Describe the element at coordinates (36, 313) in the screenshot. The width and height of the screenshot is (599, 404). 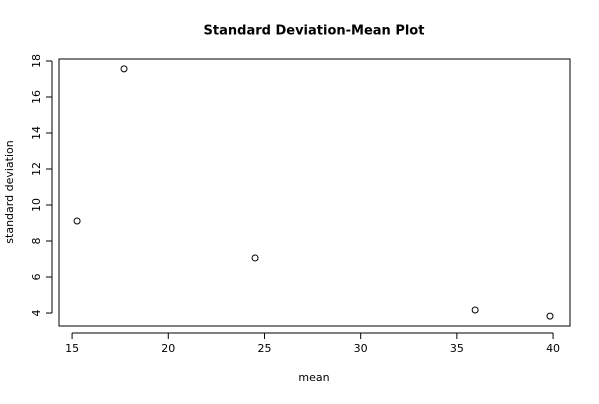
I see `y-tick-label: 4` at that location.